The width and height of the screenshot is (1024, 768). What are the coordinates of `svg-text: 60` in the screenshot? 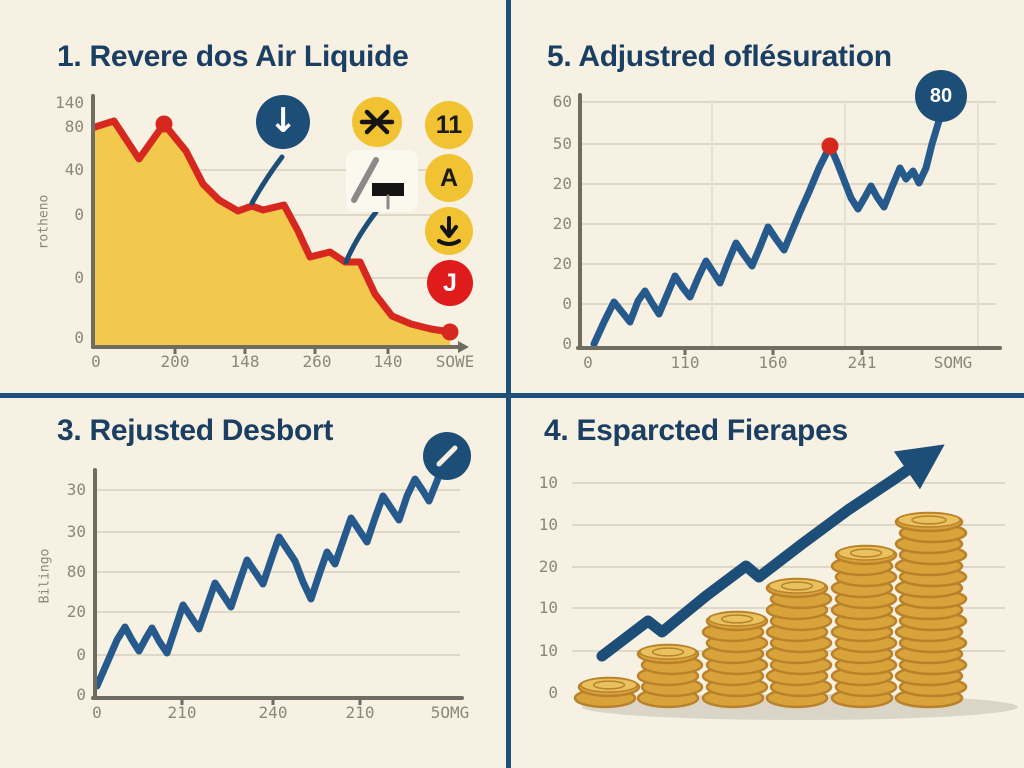 It's located at (562, 101).